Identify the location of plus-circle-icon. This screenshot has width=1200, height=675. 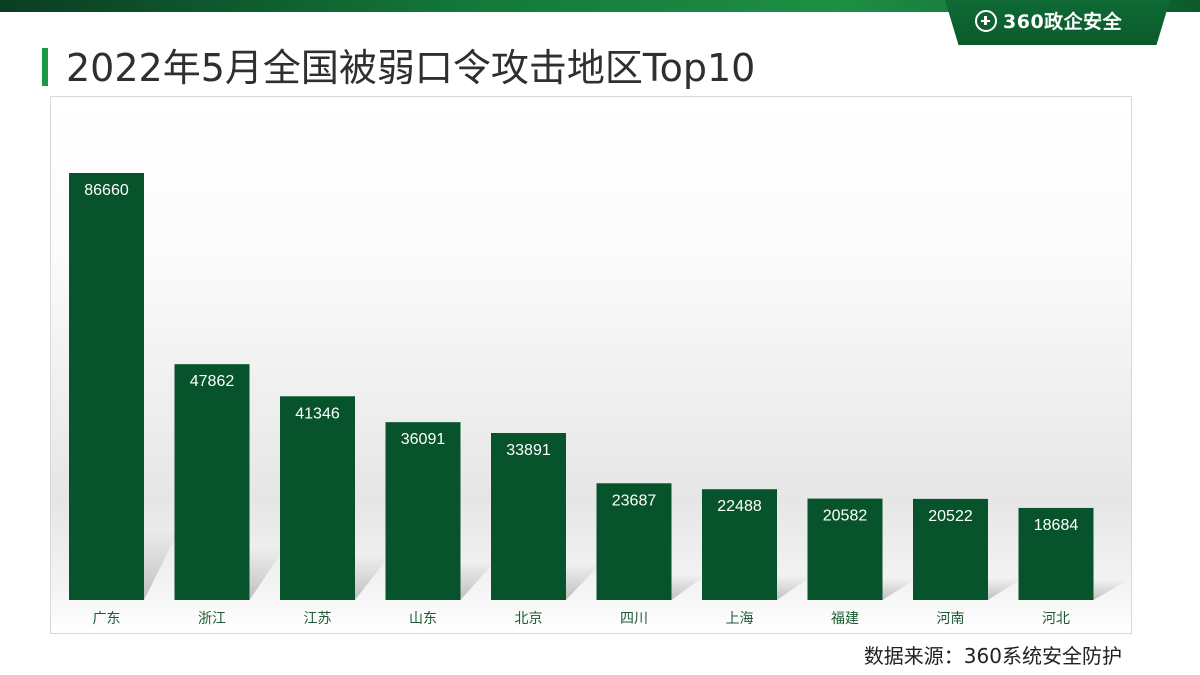
(986, 21).